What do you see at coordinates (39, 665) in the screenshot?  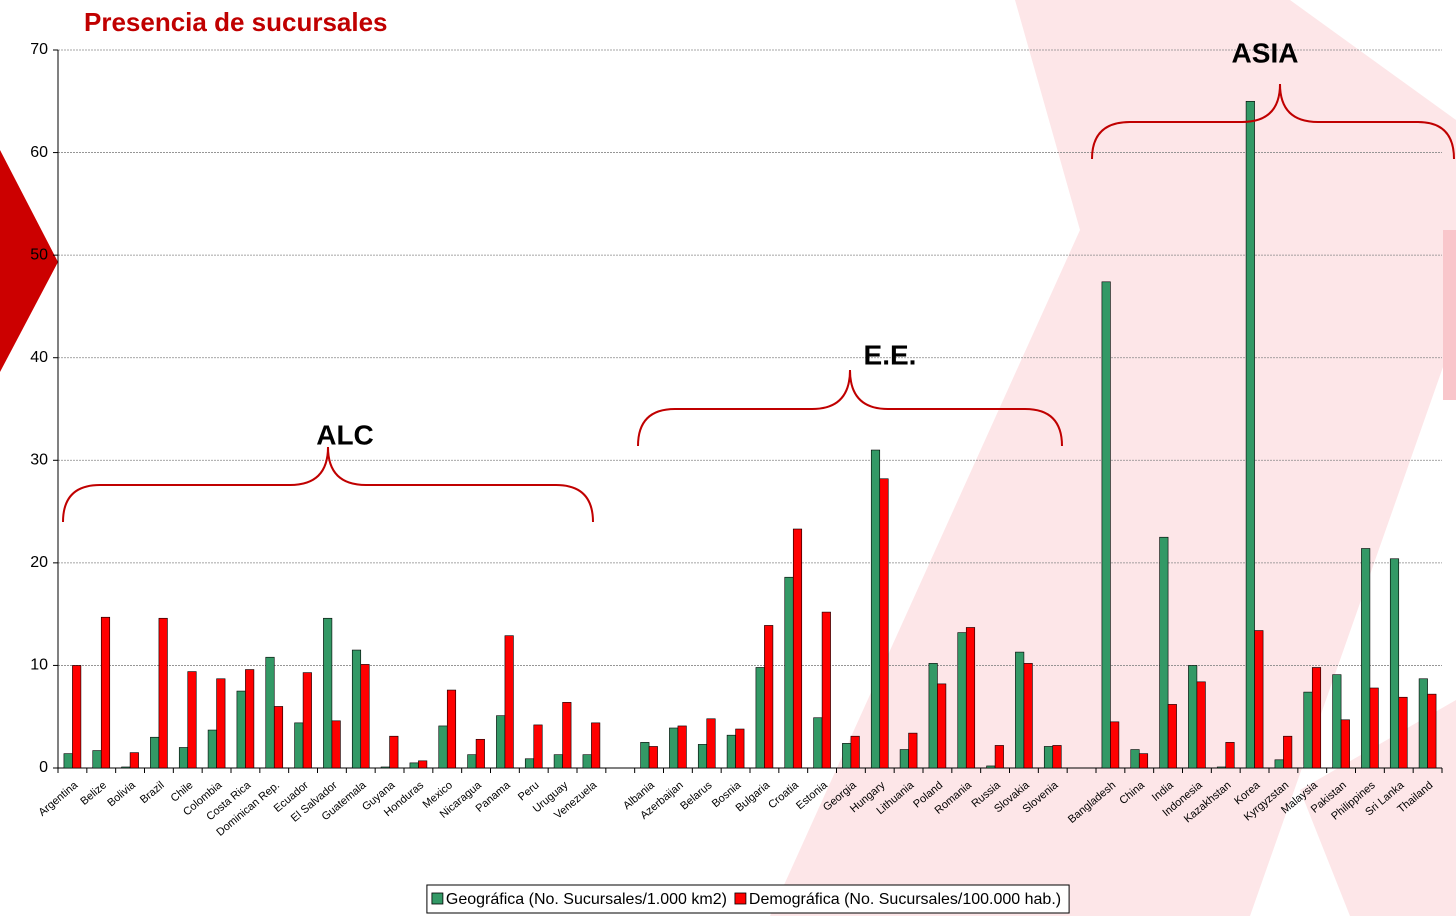 I see `y-tick-label: 10` at bounding box center [39, 665].